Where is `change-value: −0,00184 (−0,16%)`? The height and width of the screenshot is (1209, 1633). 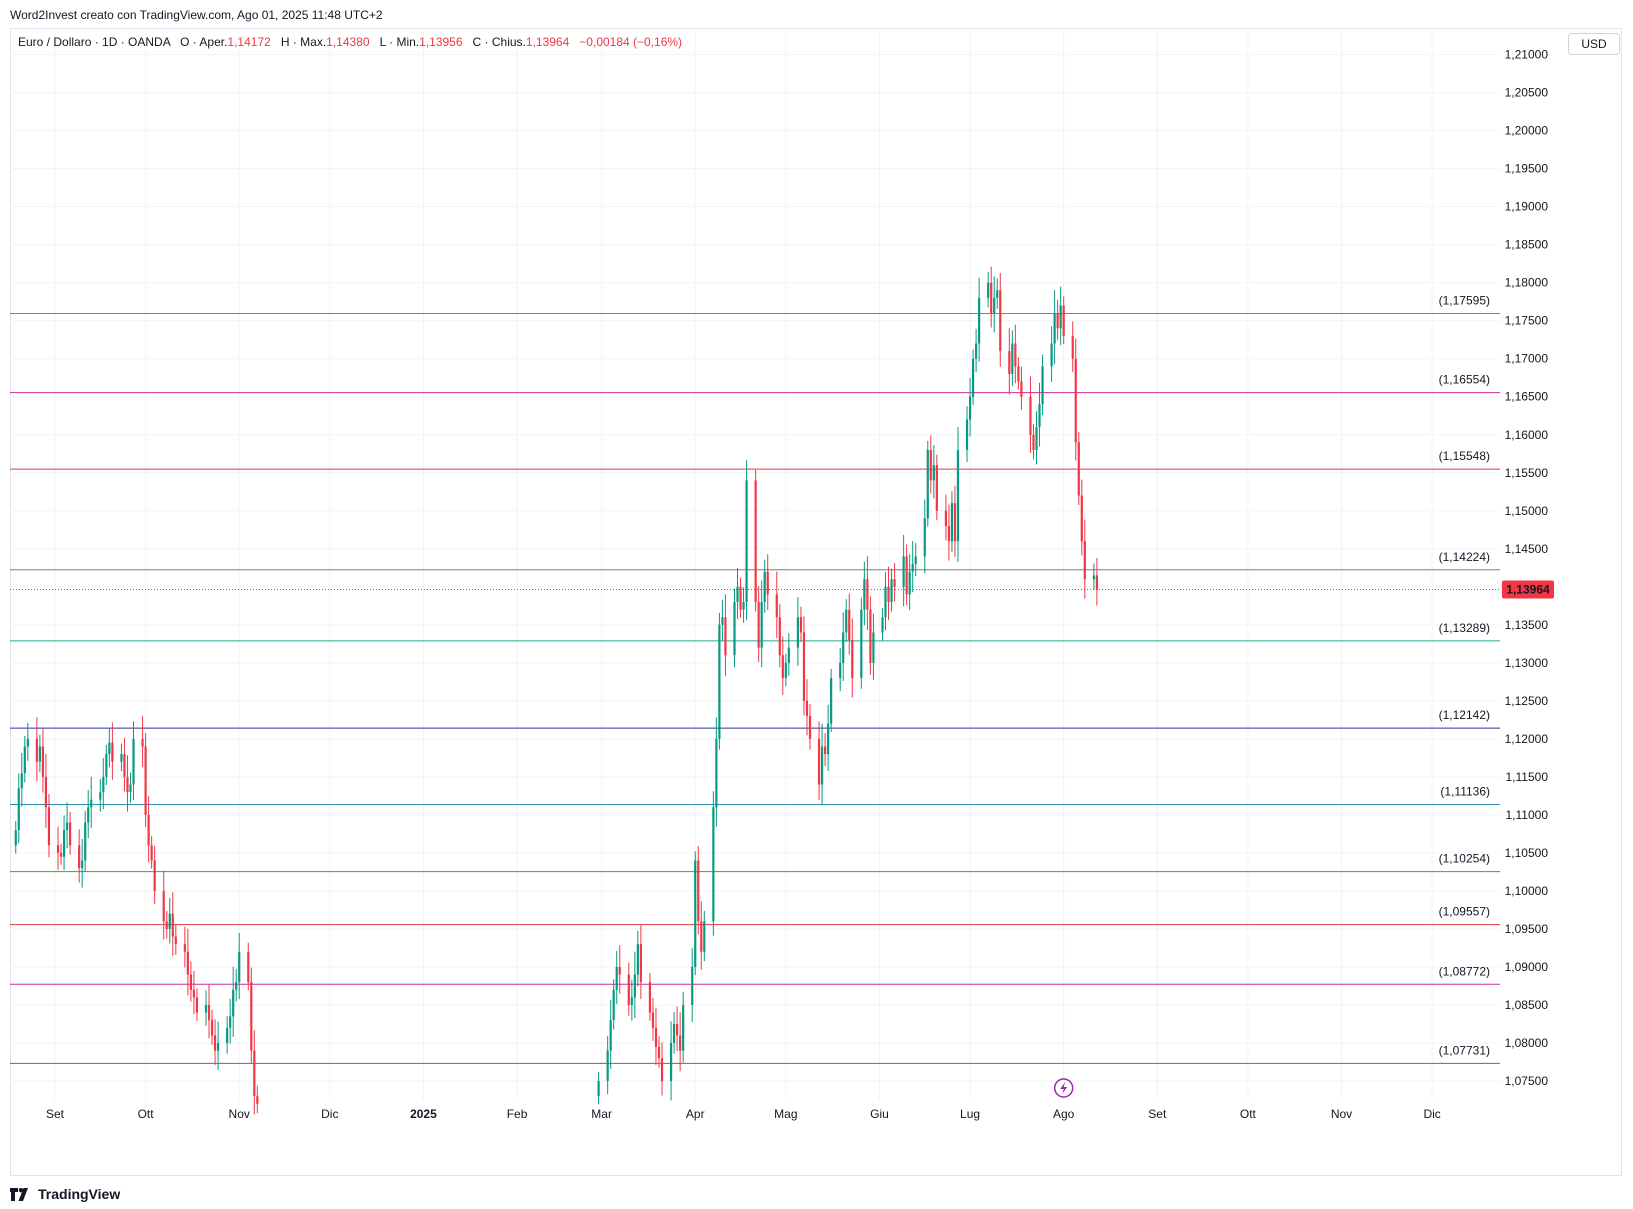 change-value: −0,00184 (−0,16%) is located at coordinates (631, 42).